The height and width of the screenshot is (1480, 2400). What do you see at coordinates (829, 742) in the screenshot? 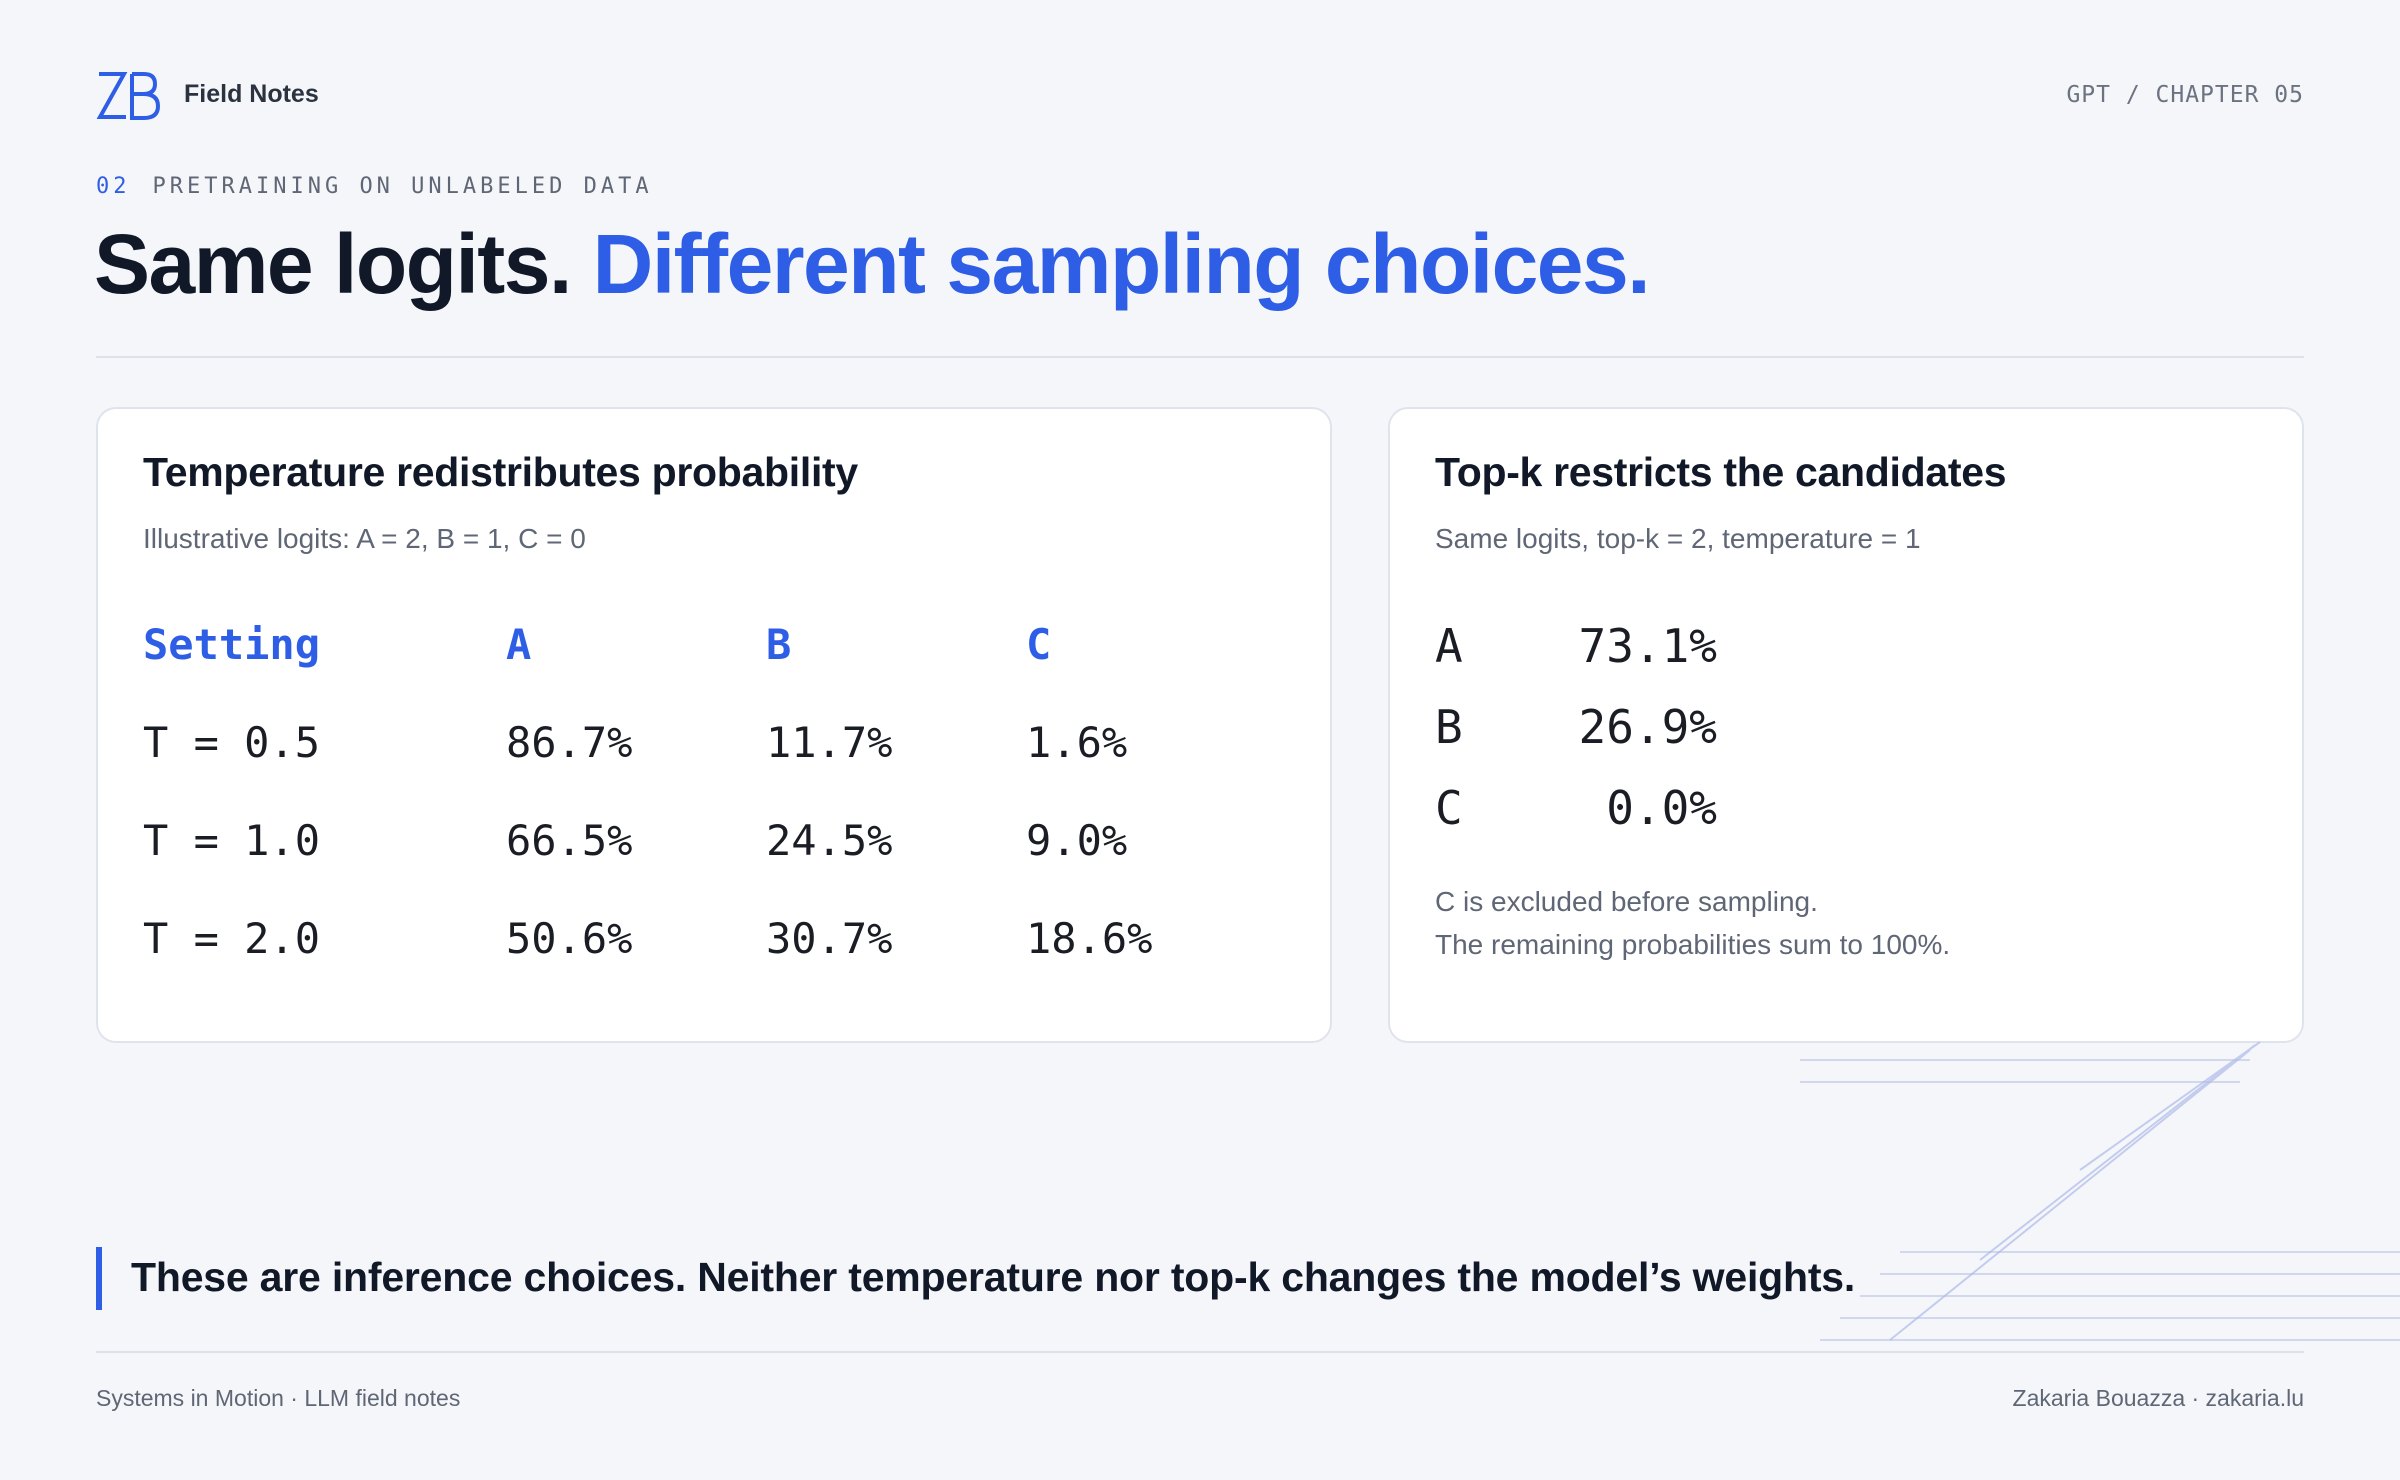
I see `table-cell: 11.7%` at bounding box center [829, 742].